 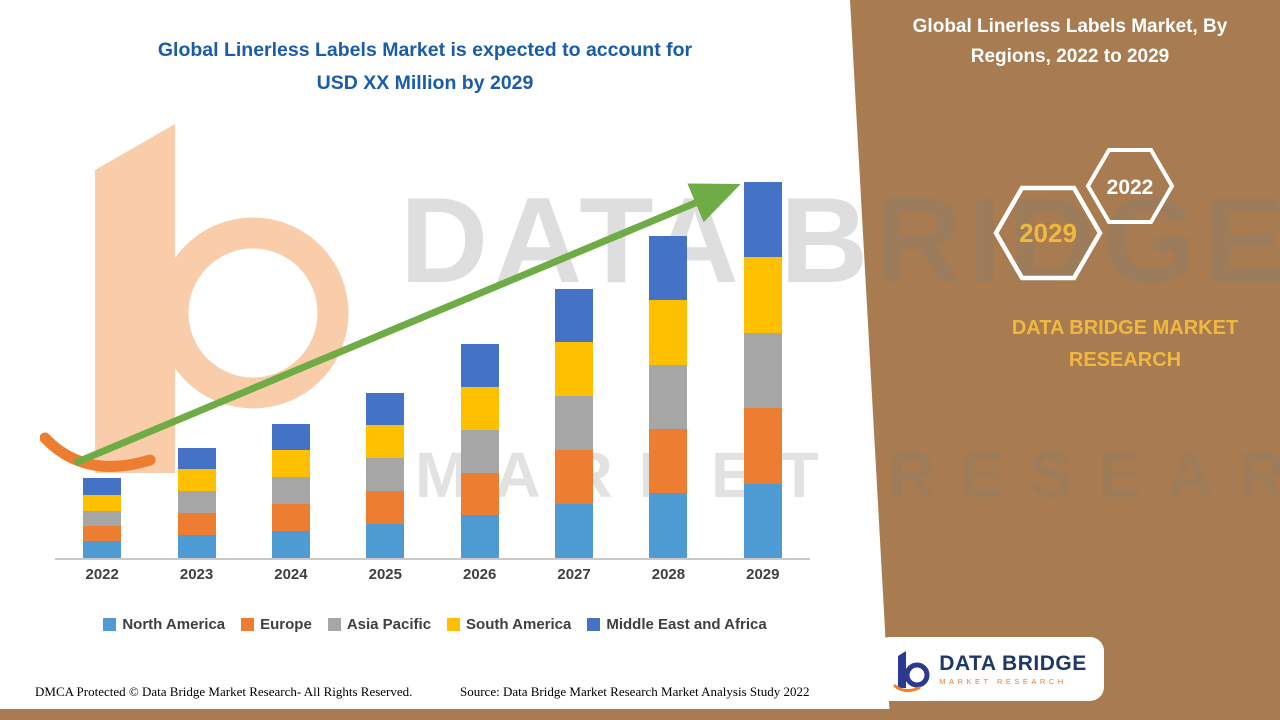 I want to click on bar-2029, so click(x=762, y=370).